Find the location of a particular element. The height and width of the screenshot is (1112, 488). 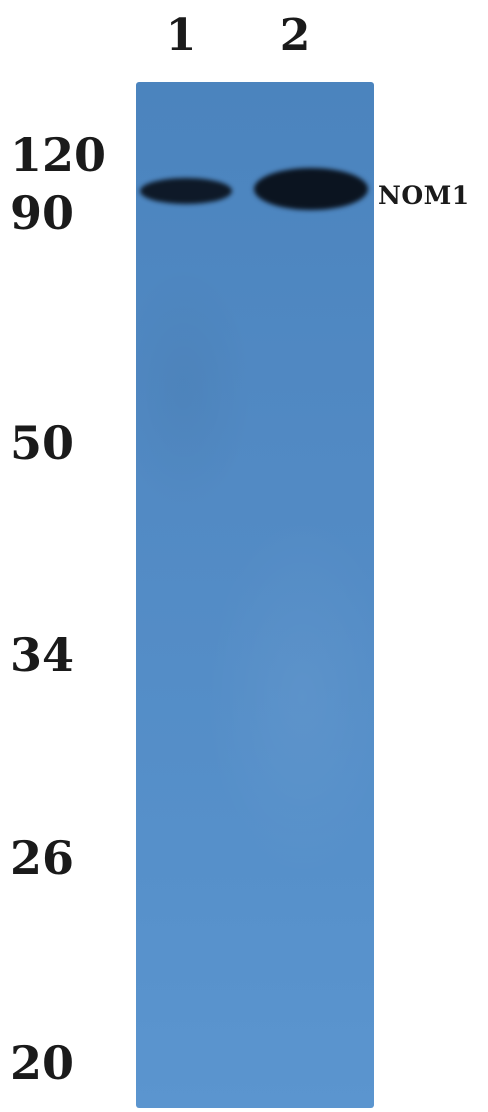

mw-marker-34: 34 is located at coordinates (42, 655).